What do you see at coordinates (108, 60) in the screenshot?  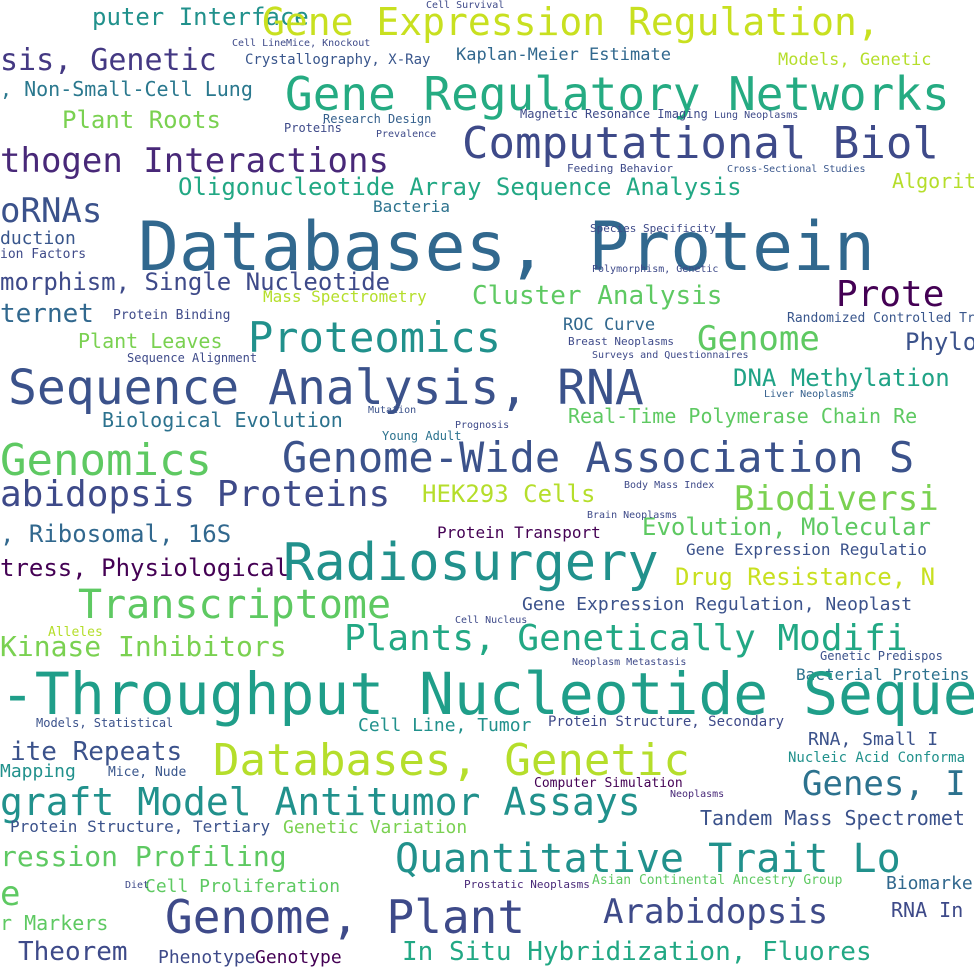 I see `word: sis, Genetic` at bounding box center [108, 60].